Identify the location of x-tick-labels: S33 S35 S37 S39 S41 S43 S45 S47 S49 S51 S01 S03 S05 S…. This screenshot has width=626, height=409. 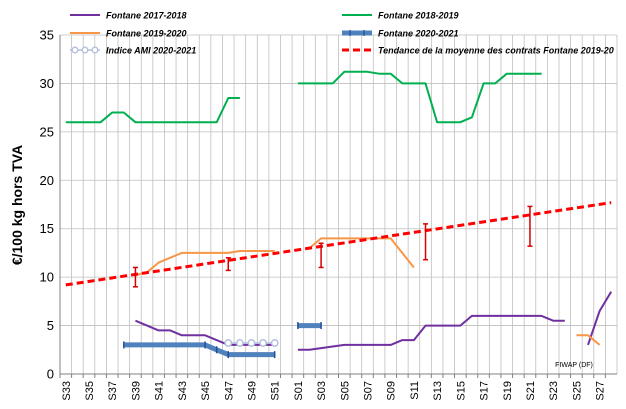
(334, 391).